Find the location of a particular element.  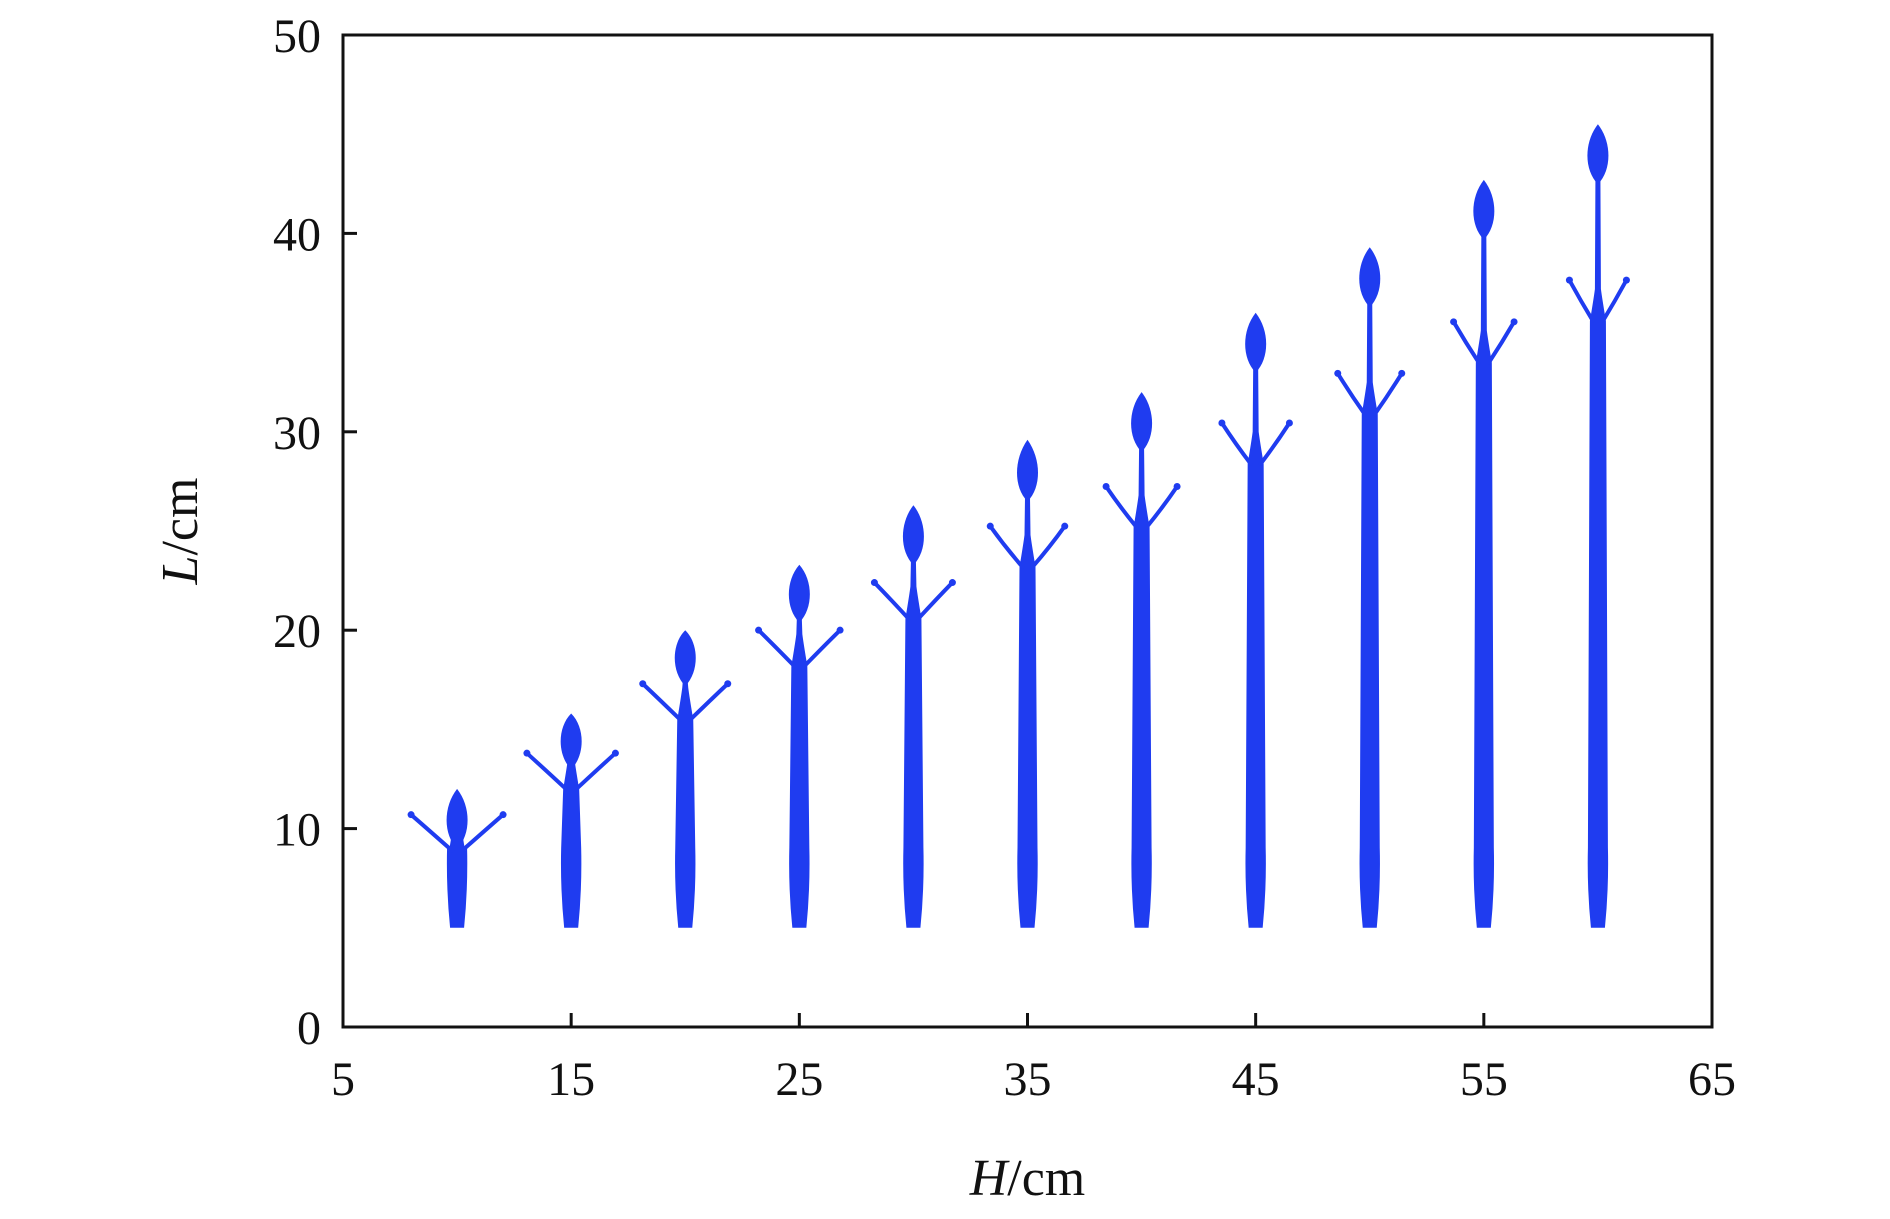

y-axis-unit: /cm is located at coordinates (180, 517).